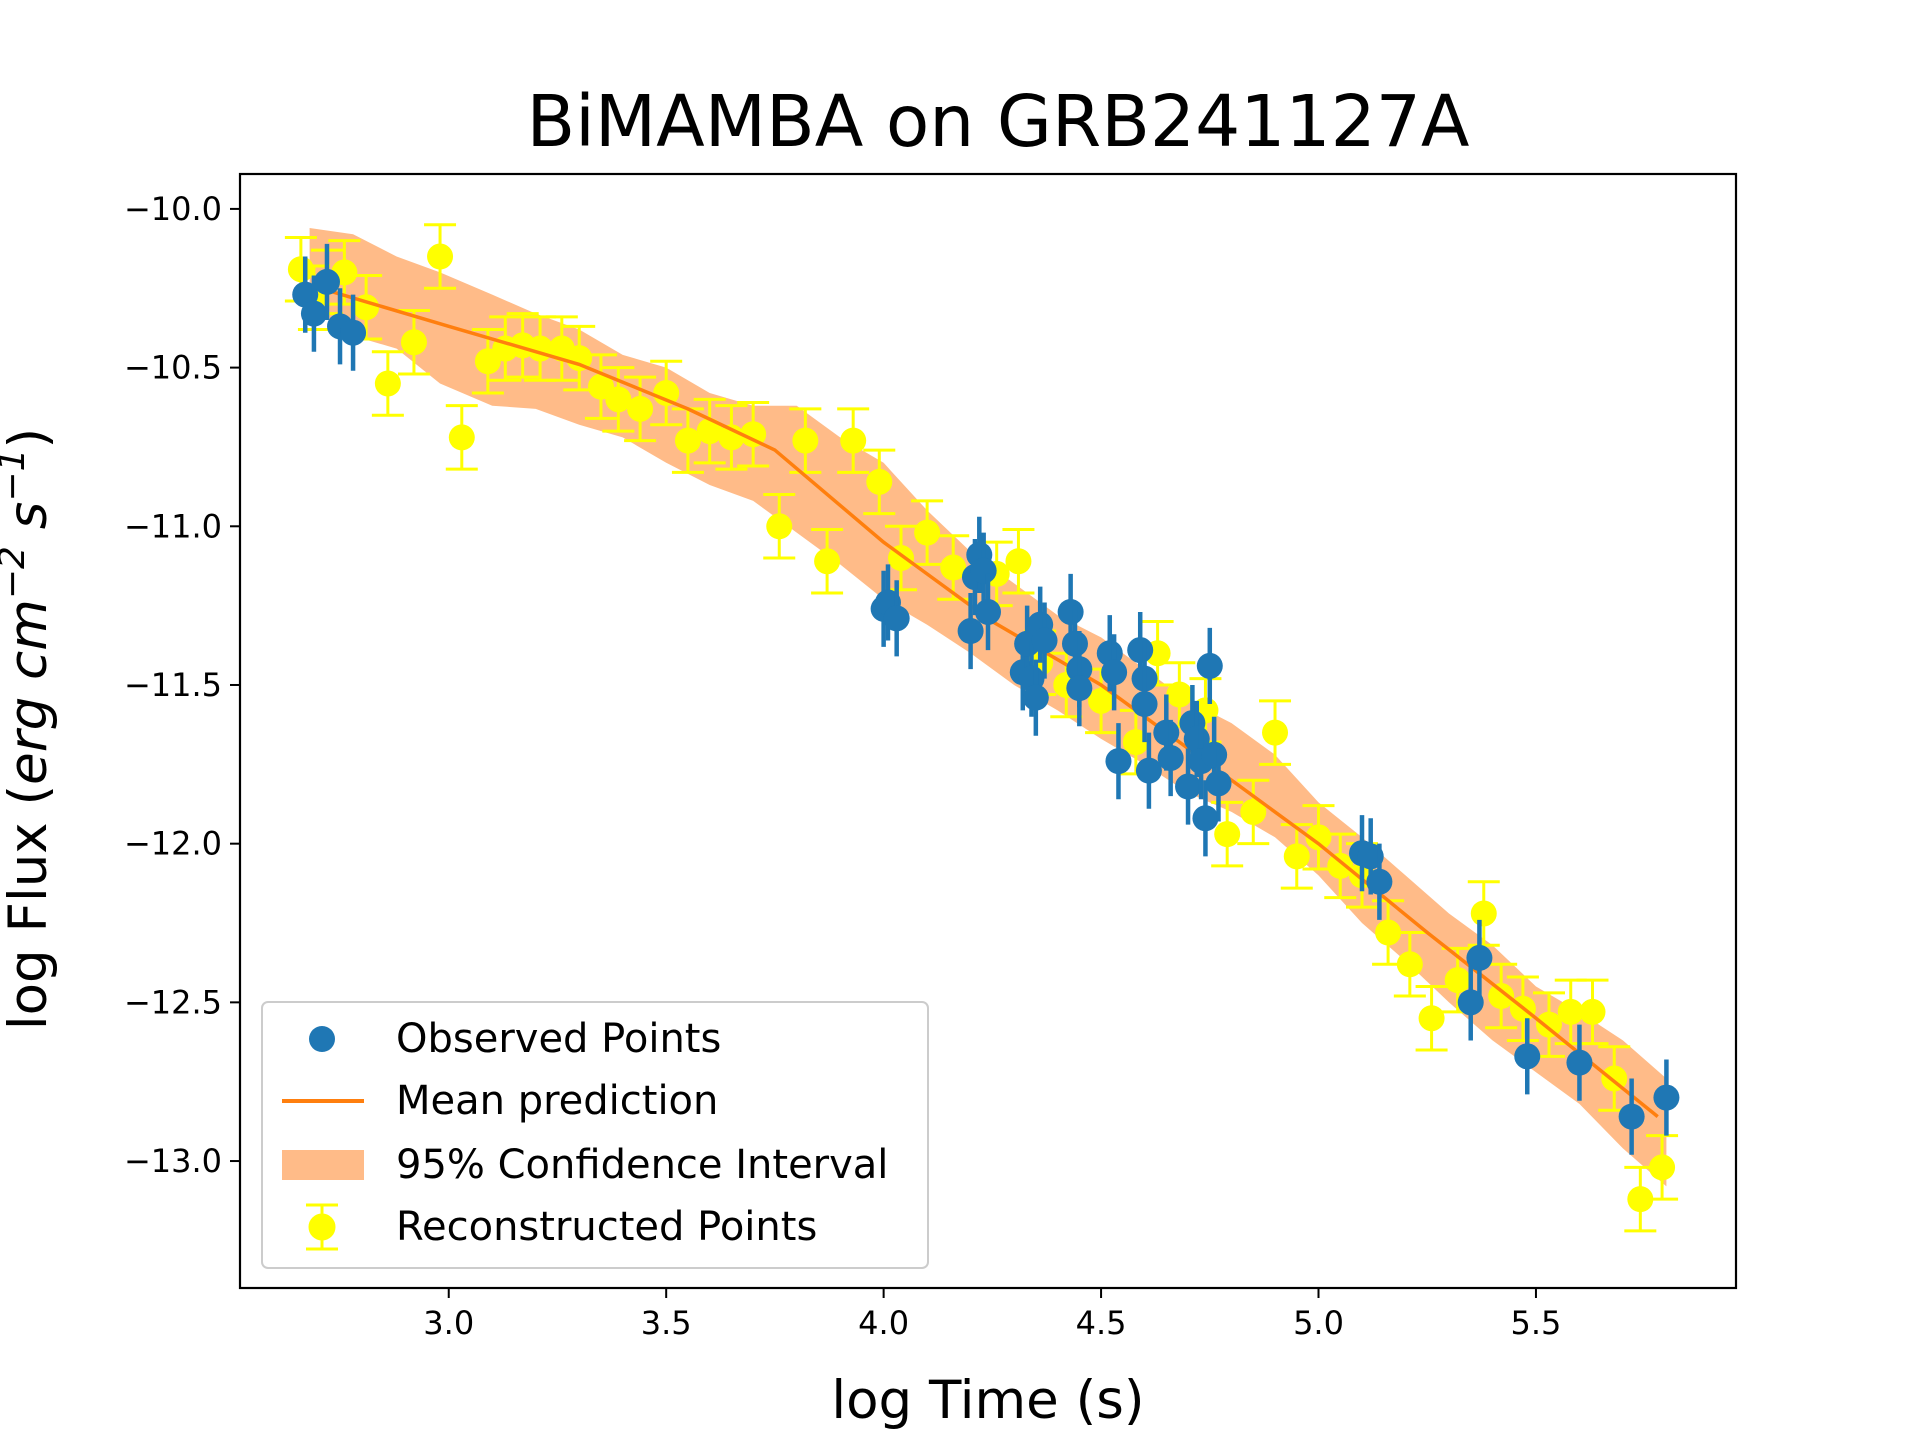 This screenshot has height=1440, width=1920. Describe the element at coordinates (558, 1039) in the screenshot. I see `legend-label-observed: Observed Points` at that location.